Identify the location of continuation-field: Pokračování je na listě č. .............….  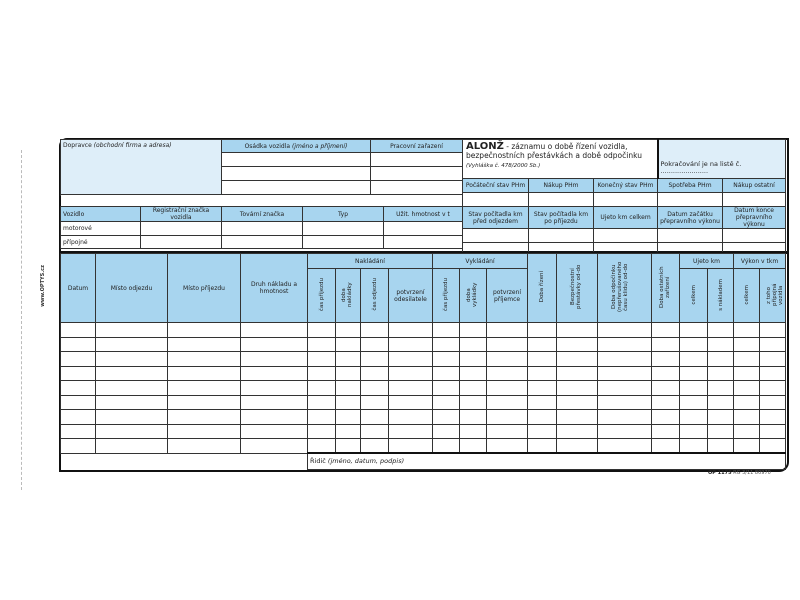
(722, 159).